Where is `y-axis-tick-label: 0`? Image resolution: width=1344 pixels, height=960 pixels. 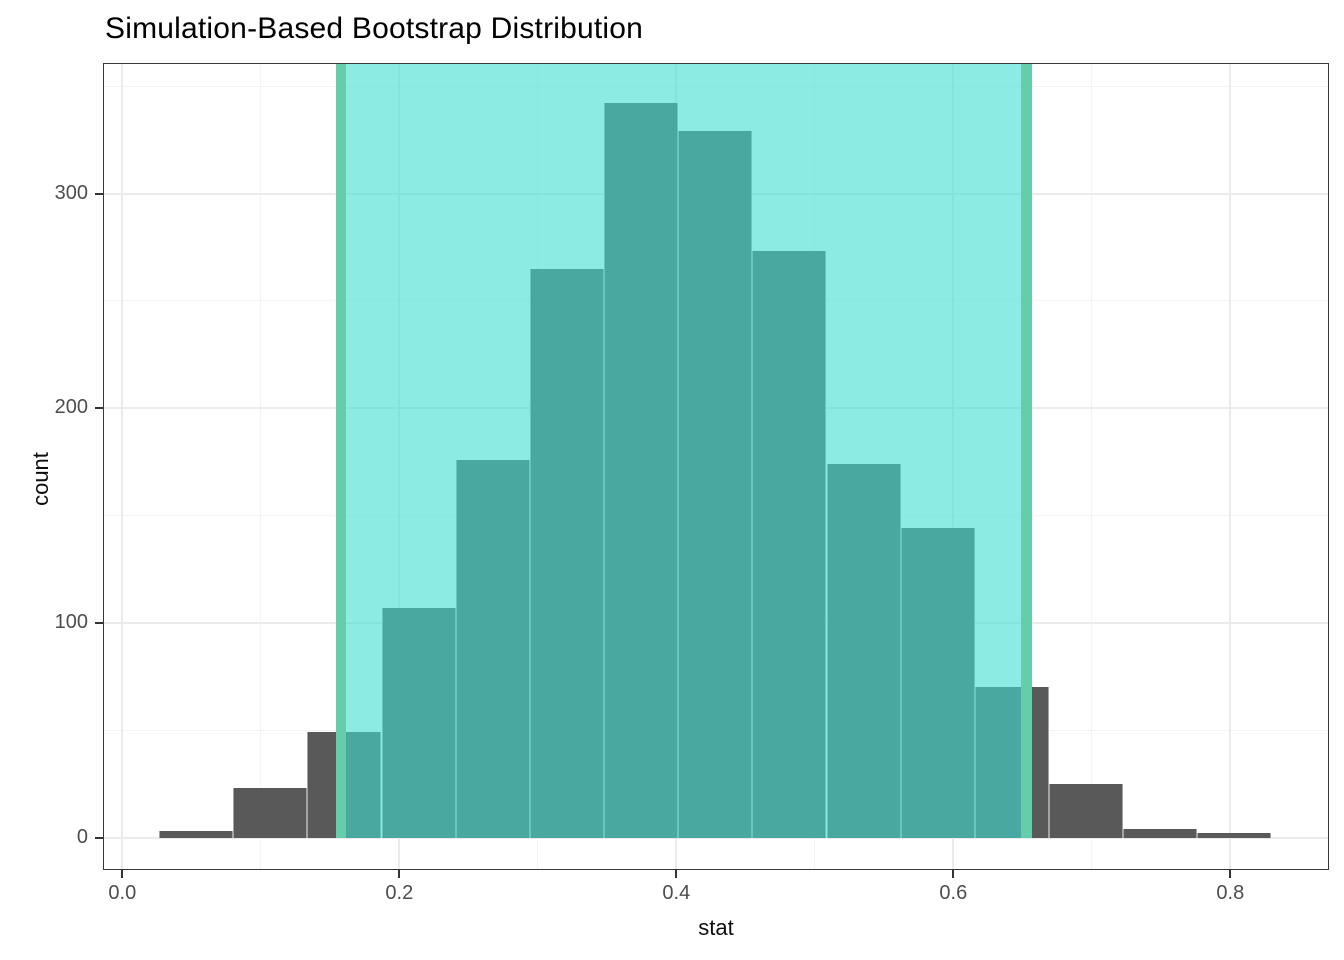 y-axis-tick-label: 0 is located at coordinates (82, 836).